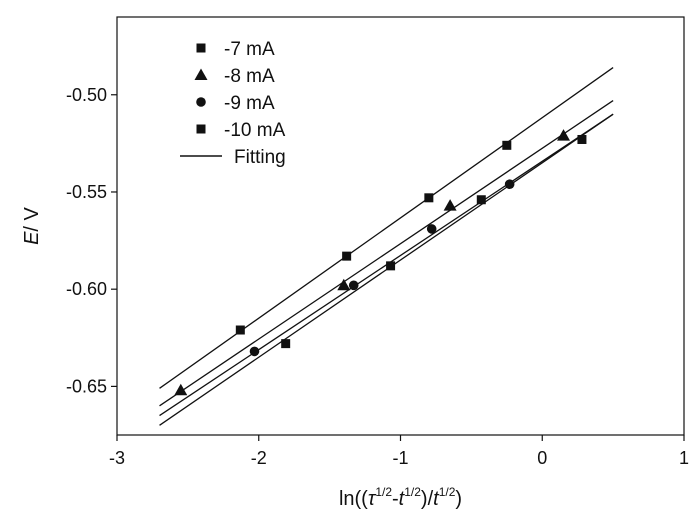  I want to click on x-tick-label: -3, so click(117, 458).